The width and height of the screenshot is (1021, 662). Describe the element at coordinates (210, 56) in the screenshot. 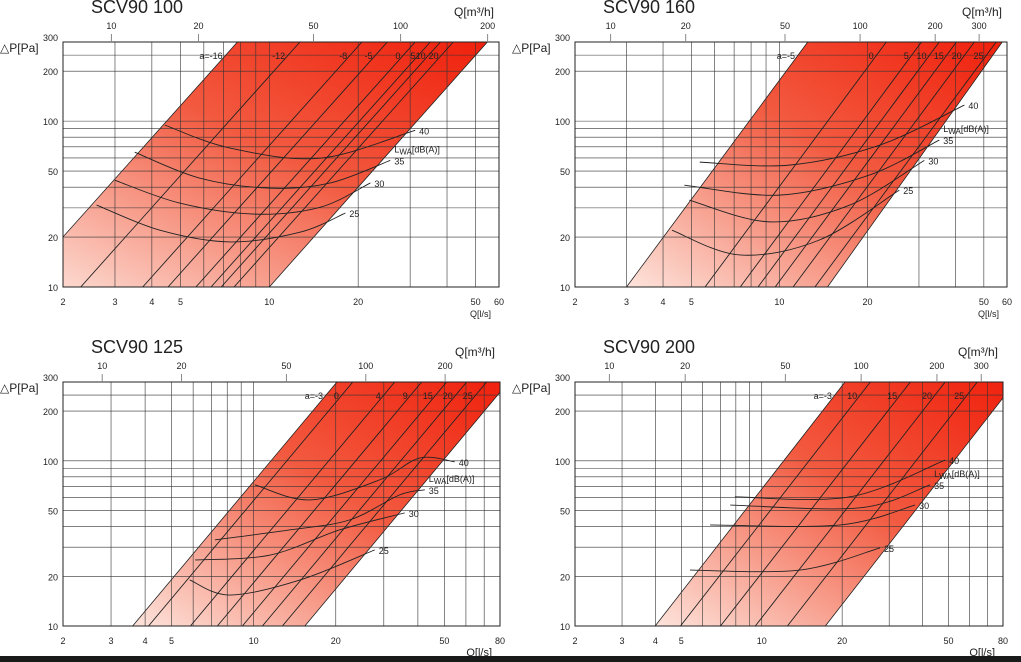

I see `damper-position-label: a=-16` at that location.